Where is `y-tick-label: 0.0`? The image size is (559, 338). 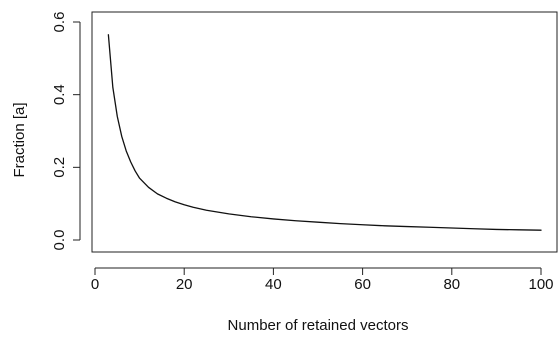
y-tick-label: 0.0 is located at coordinates (59, 240).